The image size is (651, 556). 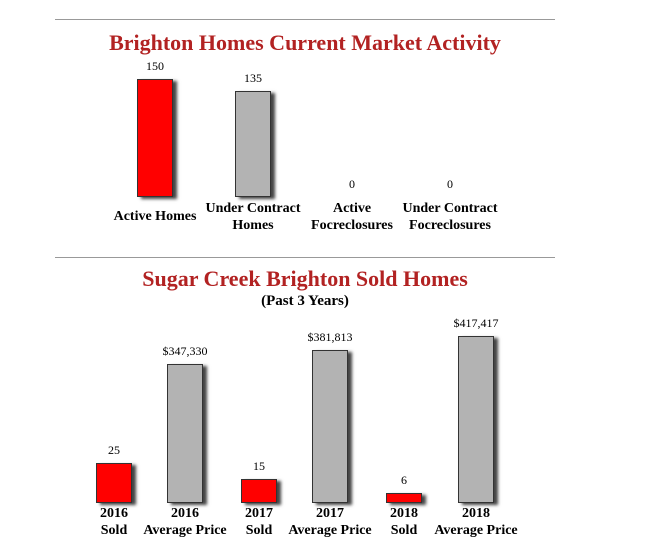 I want to click on value-label-1: 25, so click(x=114, y=450).